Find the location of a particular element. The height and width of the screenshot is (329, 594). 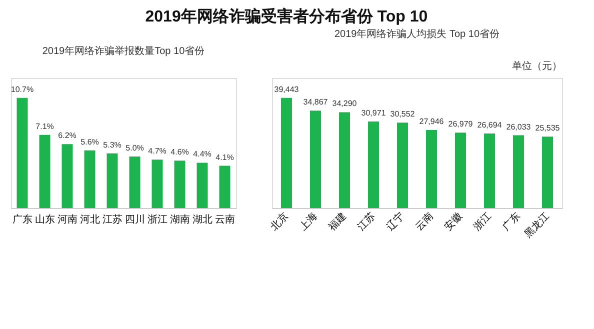

x-tick-label: 北京 is located at coordinates (279, 221).